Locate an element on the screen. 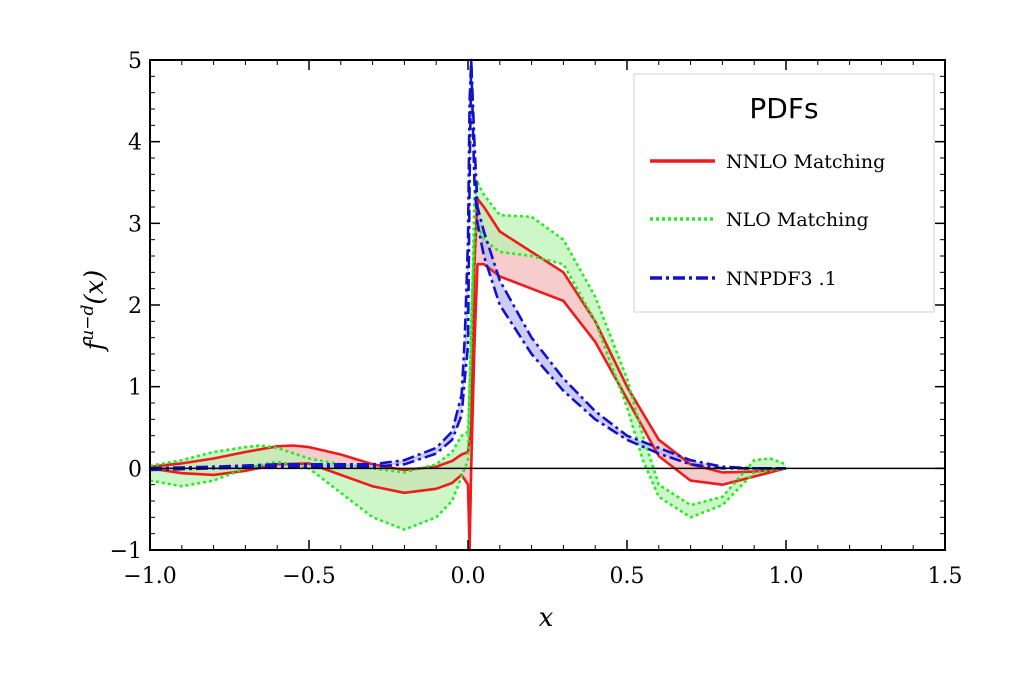  y-tick-label: 2 is located at coordinates (135, 306).